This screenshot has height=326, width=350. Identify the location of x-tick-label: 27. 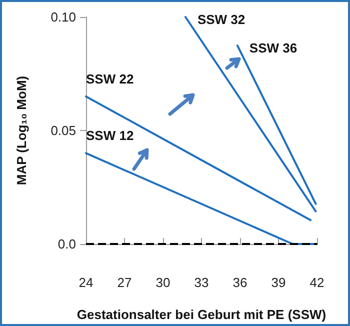
(124, 282).